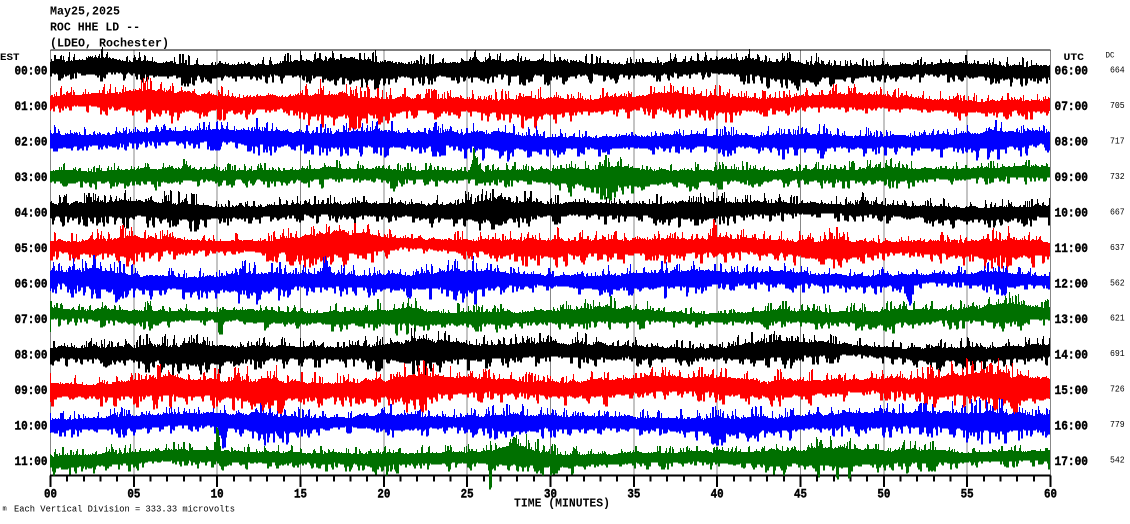 The image size is (1130, 524). What do you see at coordinates (383, 493) in the screenshot?
I see `svg-text: 20` at bounding box center [383, 493].